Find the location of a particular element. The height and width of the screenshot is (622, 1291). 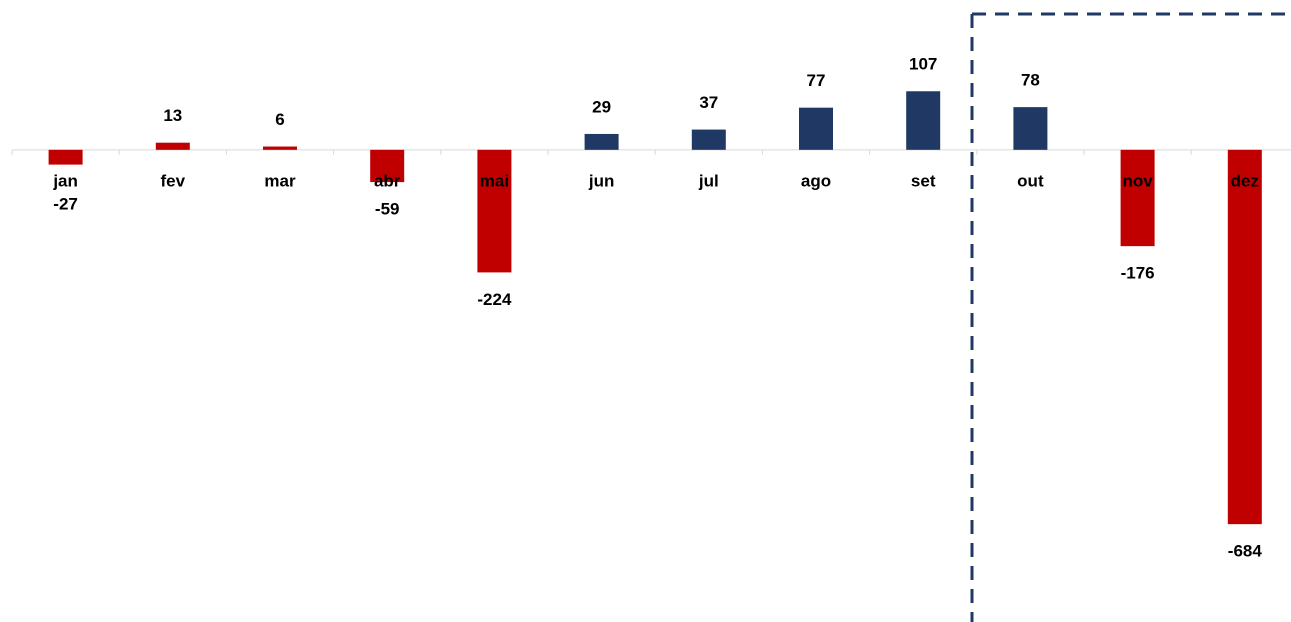

value-label: 37 is located at coordinates (708, 102).